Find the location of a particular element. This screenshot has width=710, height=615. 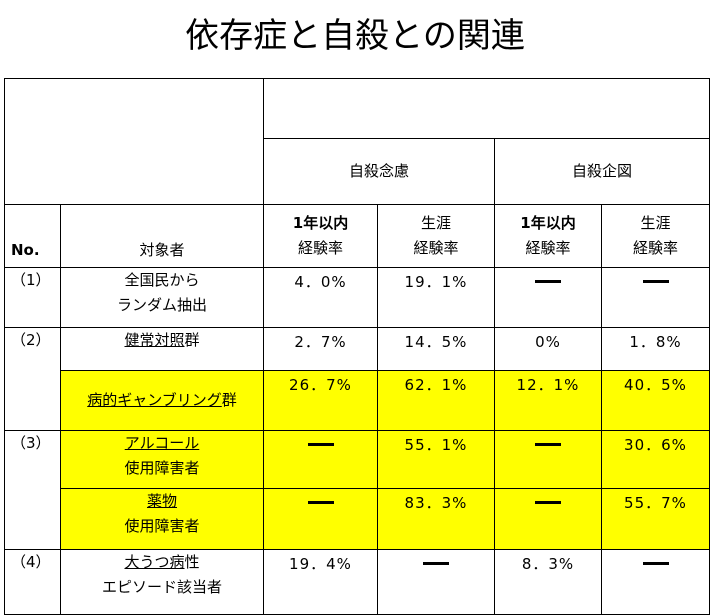

ideation-1year-value: 19．4% is located at coordinates (320, 582).